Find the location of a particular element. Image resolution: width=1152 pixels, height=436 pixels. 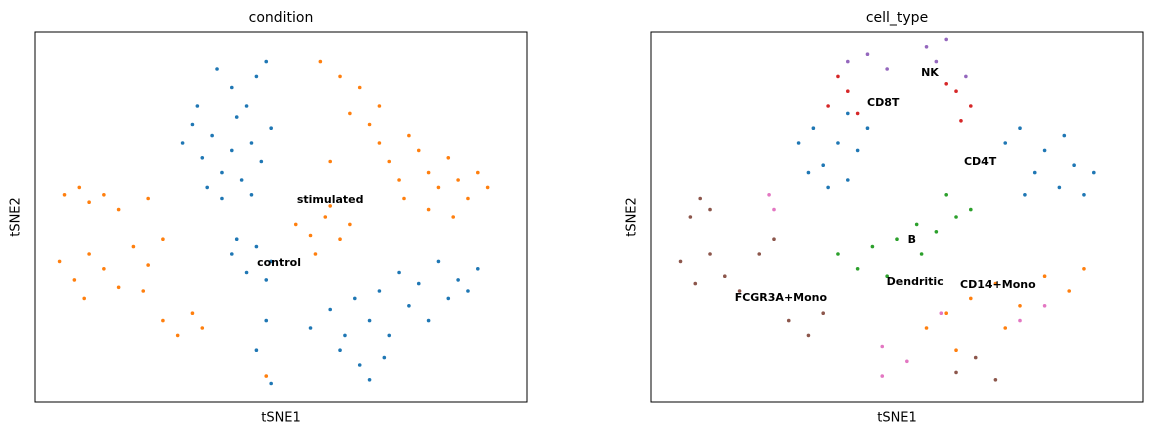

chart-title: cell_type is located at coordinates (897, 18).